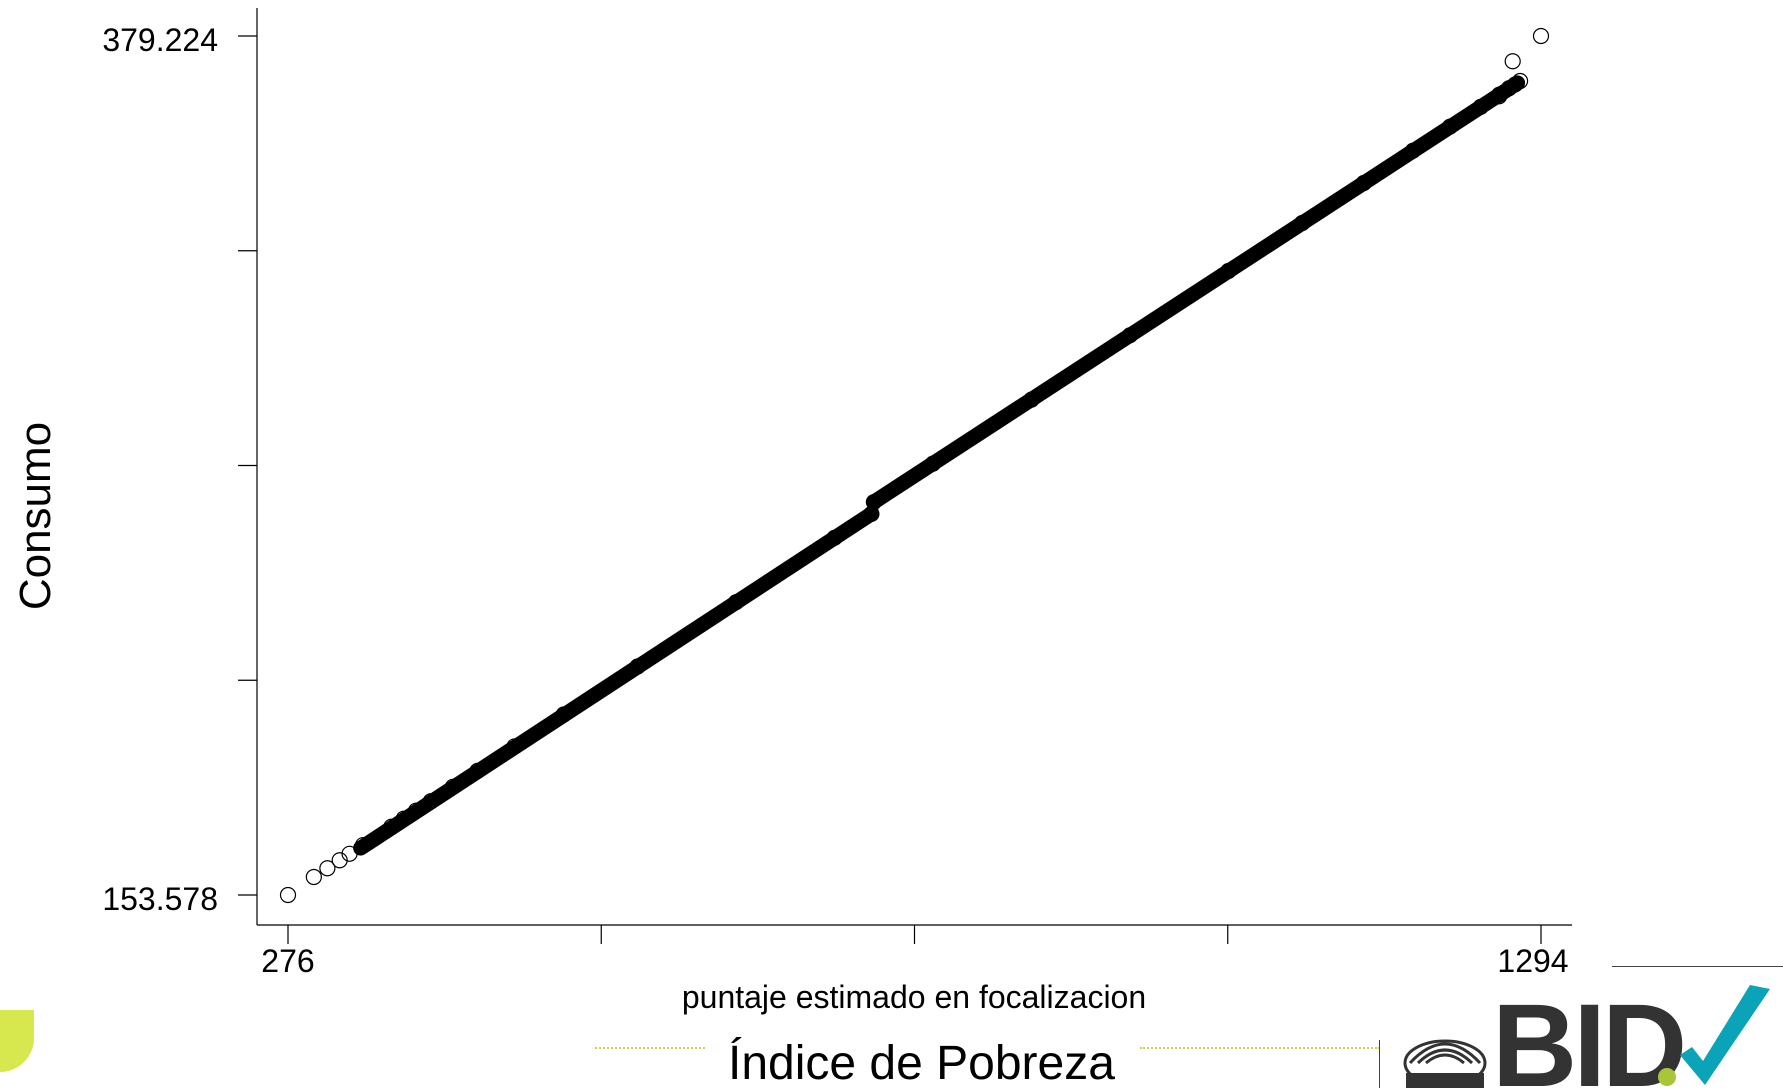  Describe the element at coordinates (1379, 1064) in the screenshot. I see `logo-divider` at that location.